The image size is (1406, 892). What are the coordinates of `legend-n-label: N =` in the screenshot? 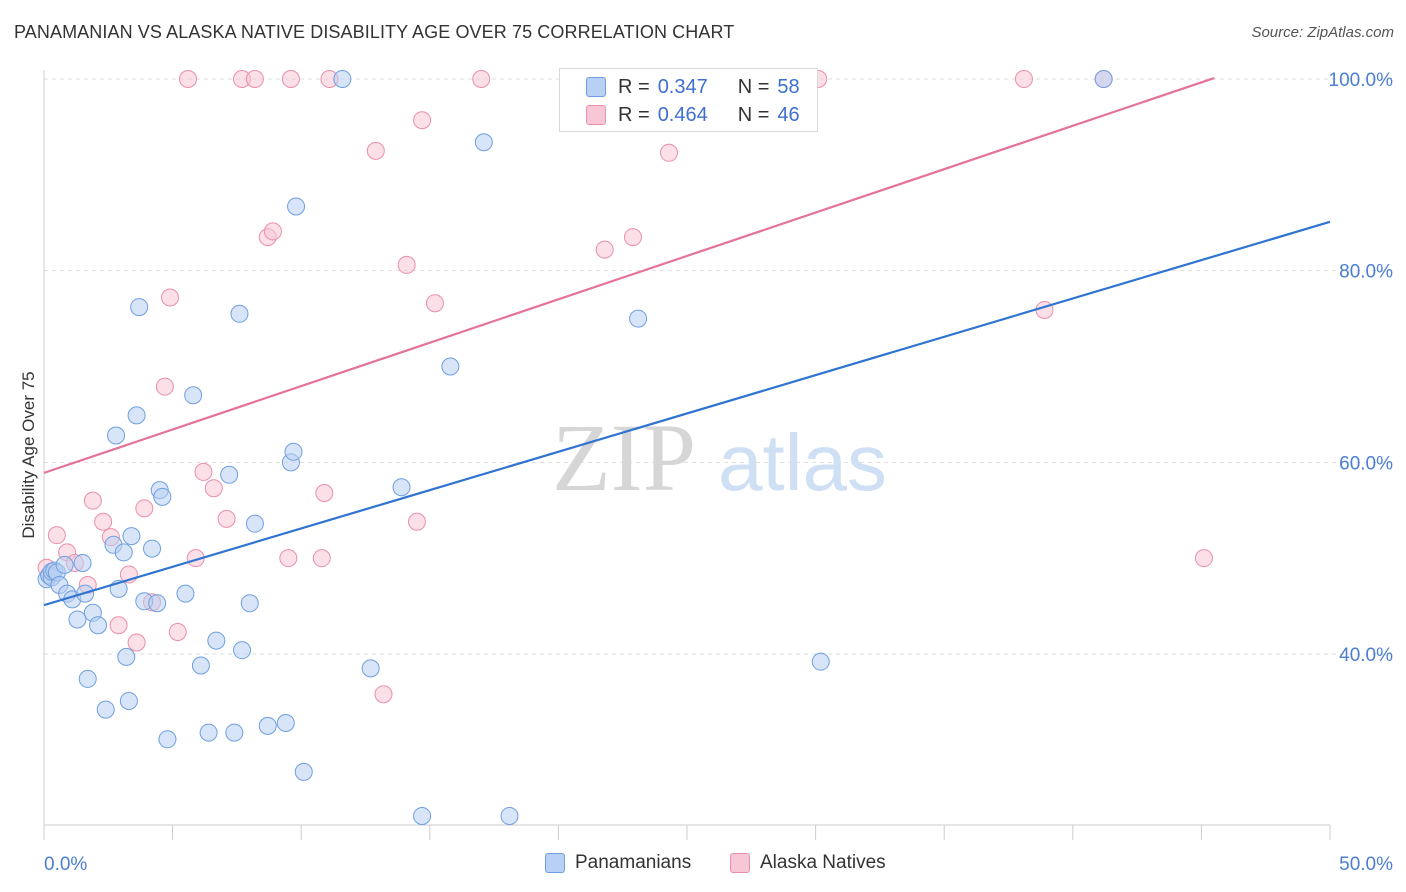 It's located at (753, 114).